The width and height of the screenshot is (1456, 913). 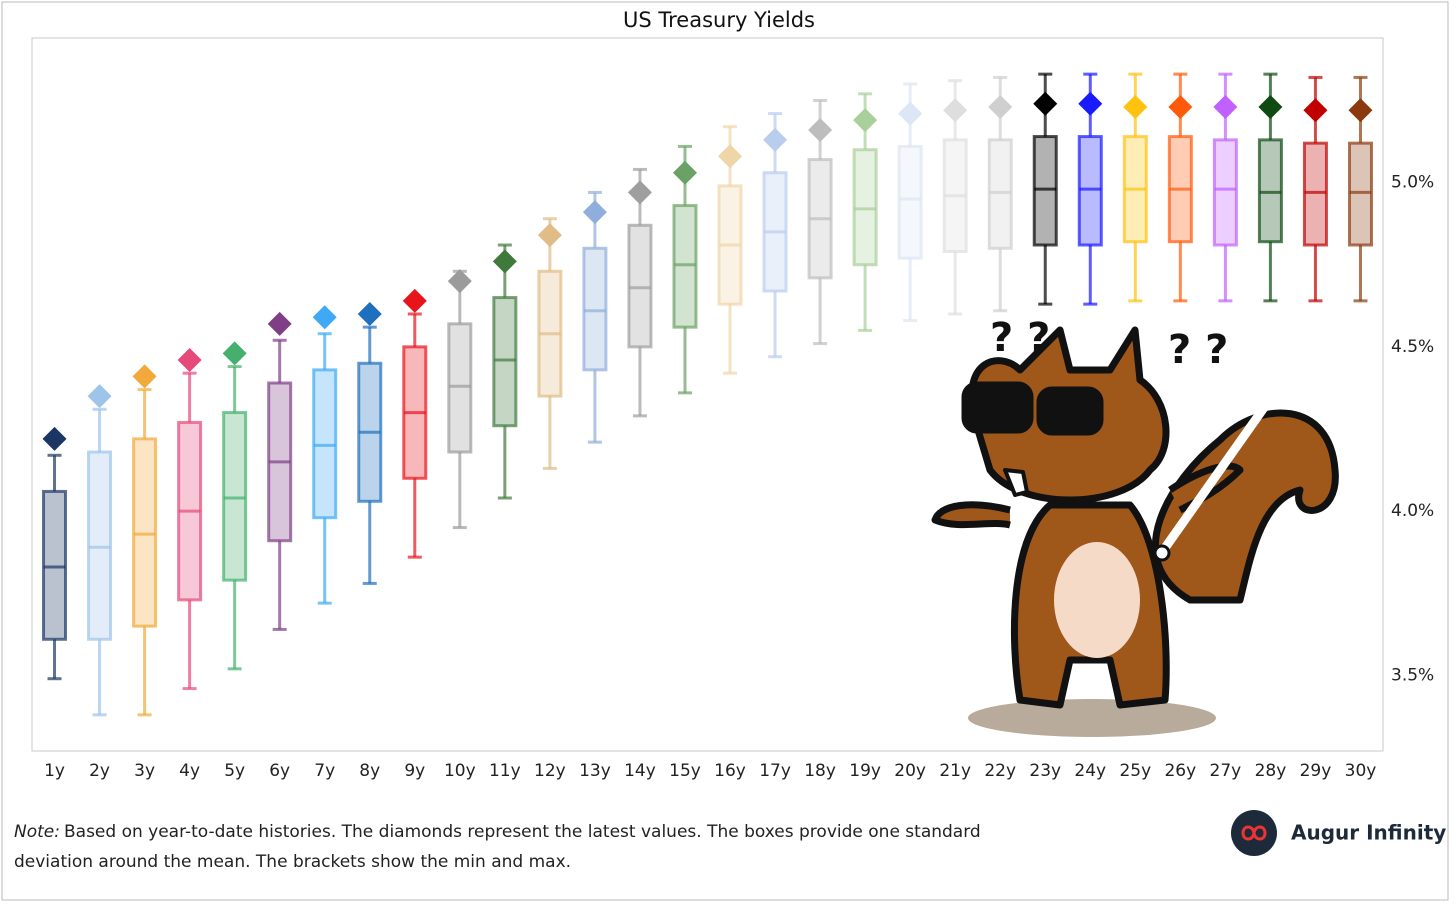 What do you see at coordinates (1271, 771) in the screenshot?
I see `x-tick-label: 28y` at bounding box center [1271, 771].